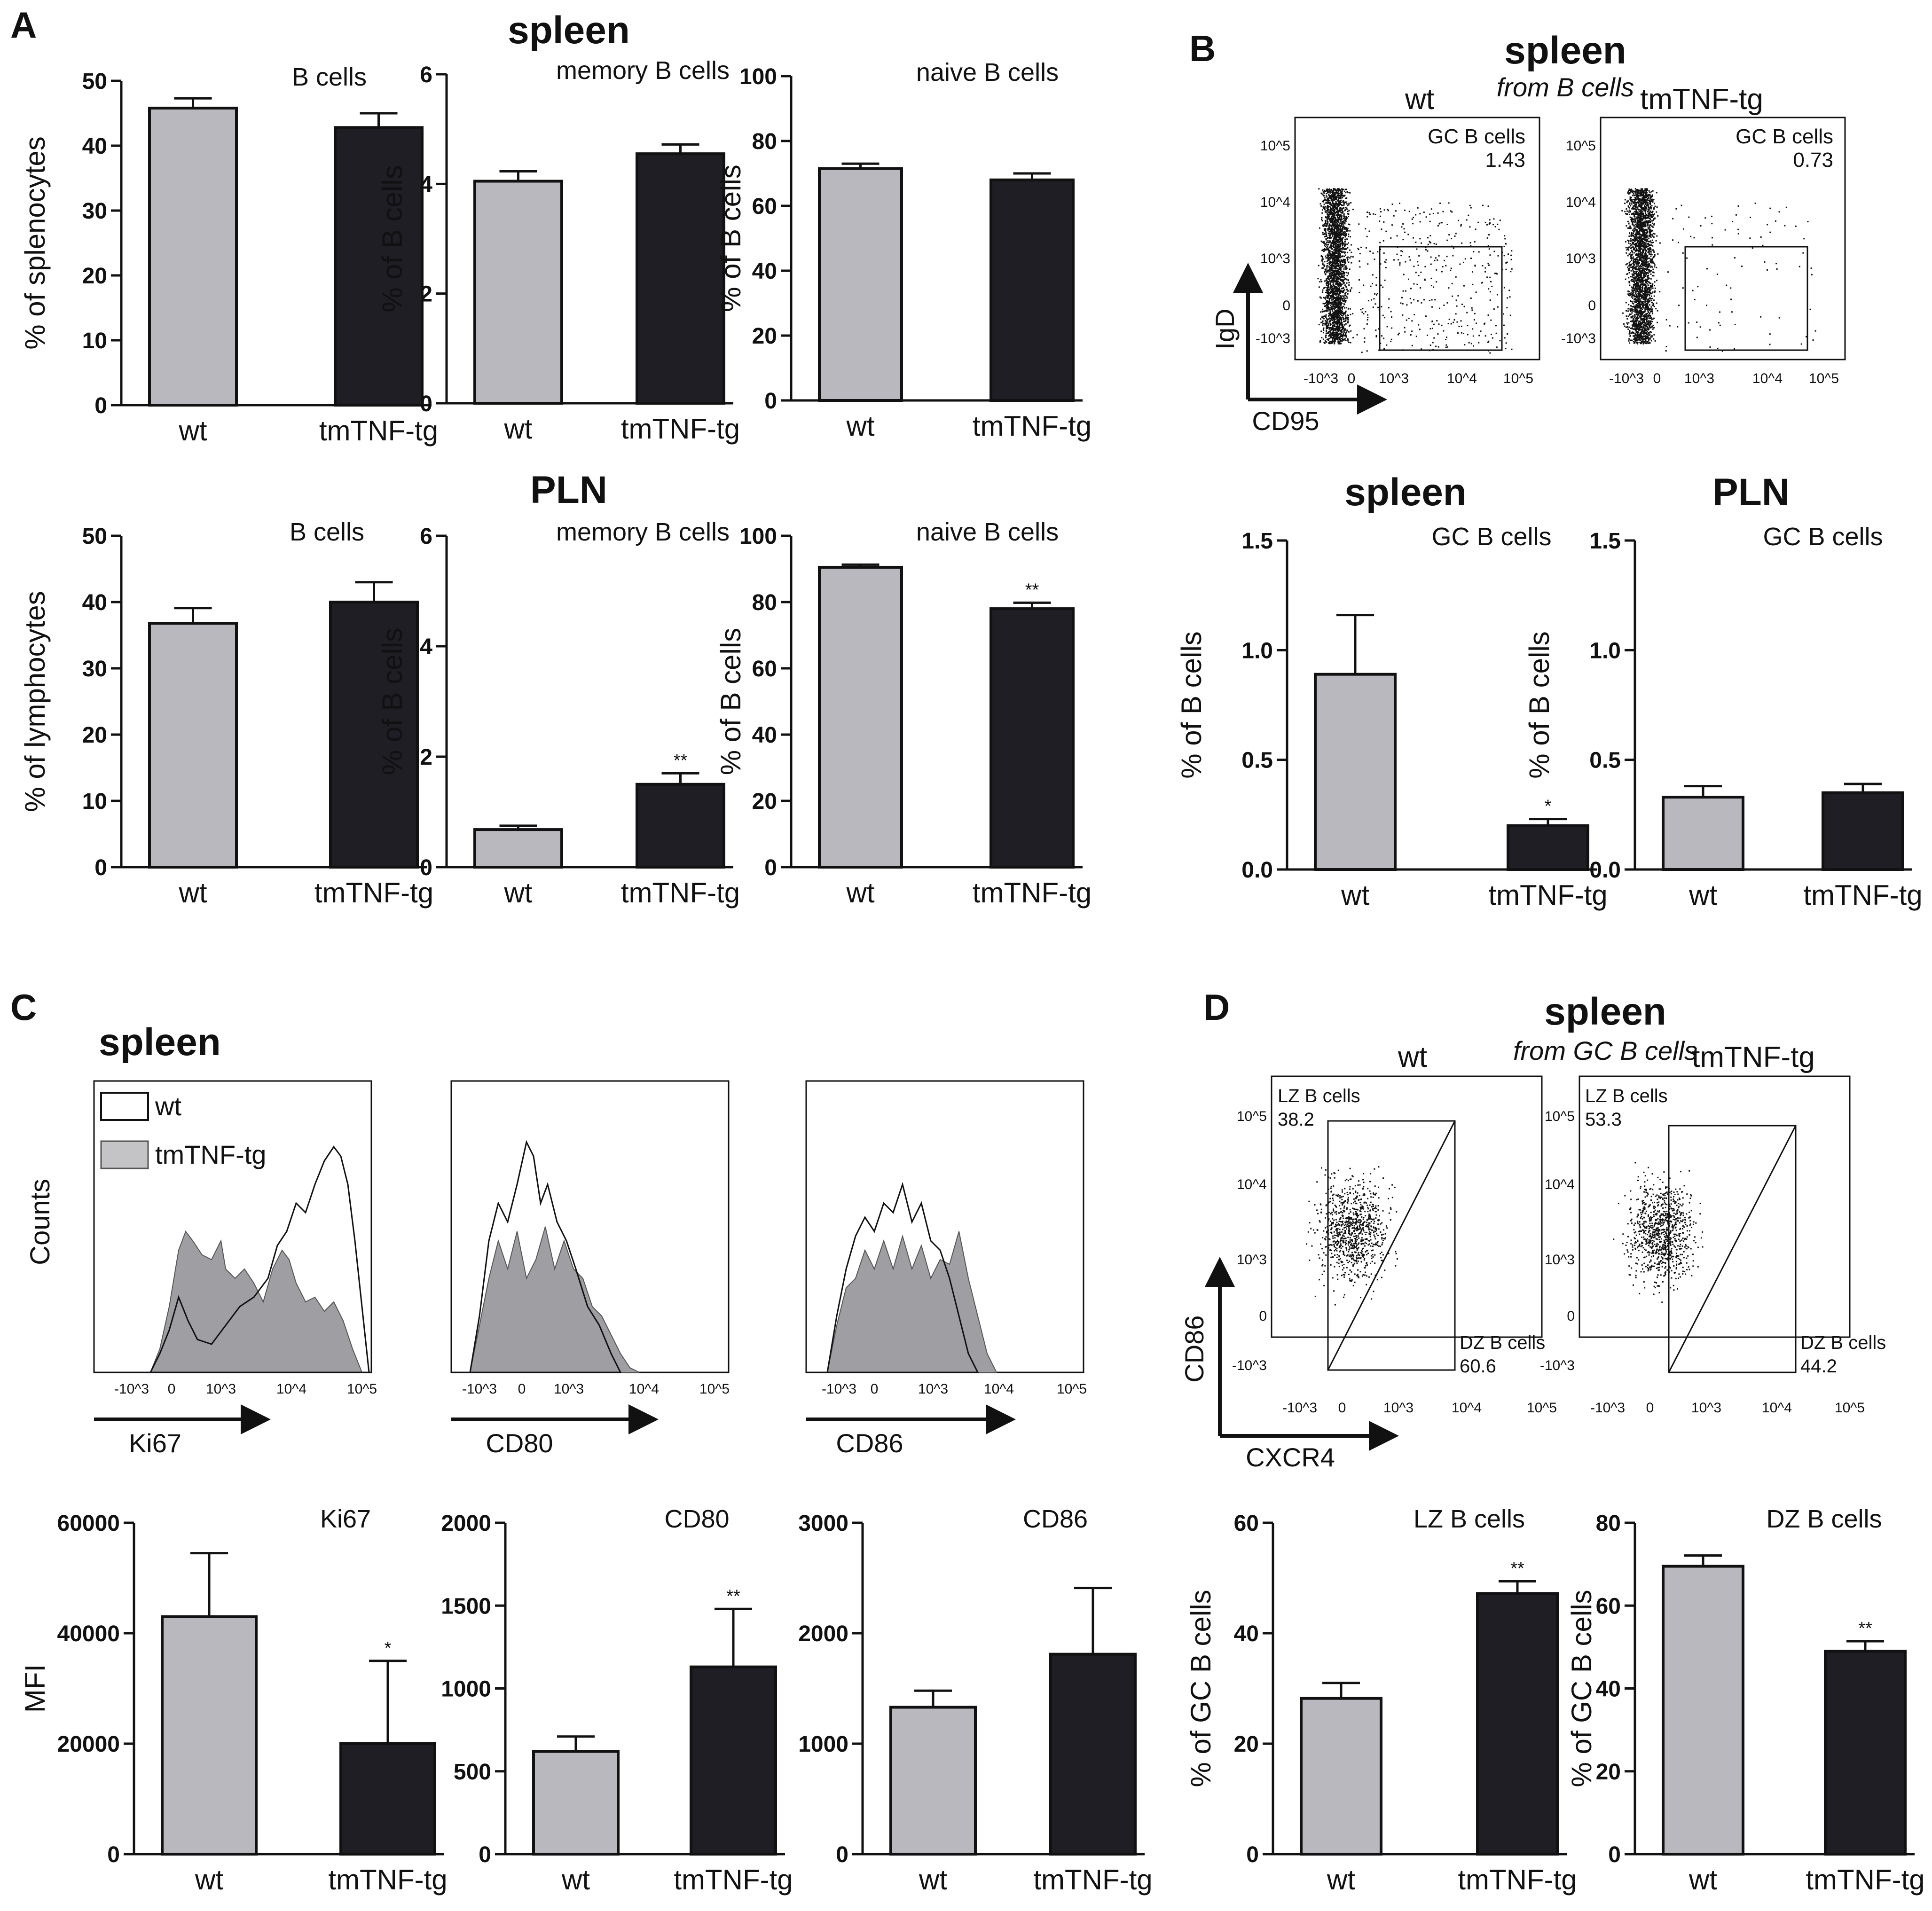 This screenshot has height=1911, width=1932. I want to click on y-tick-label: 30, so click(95, 669).